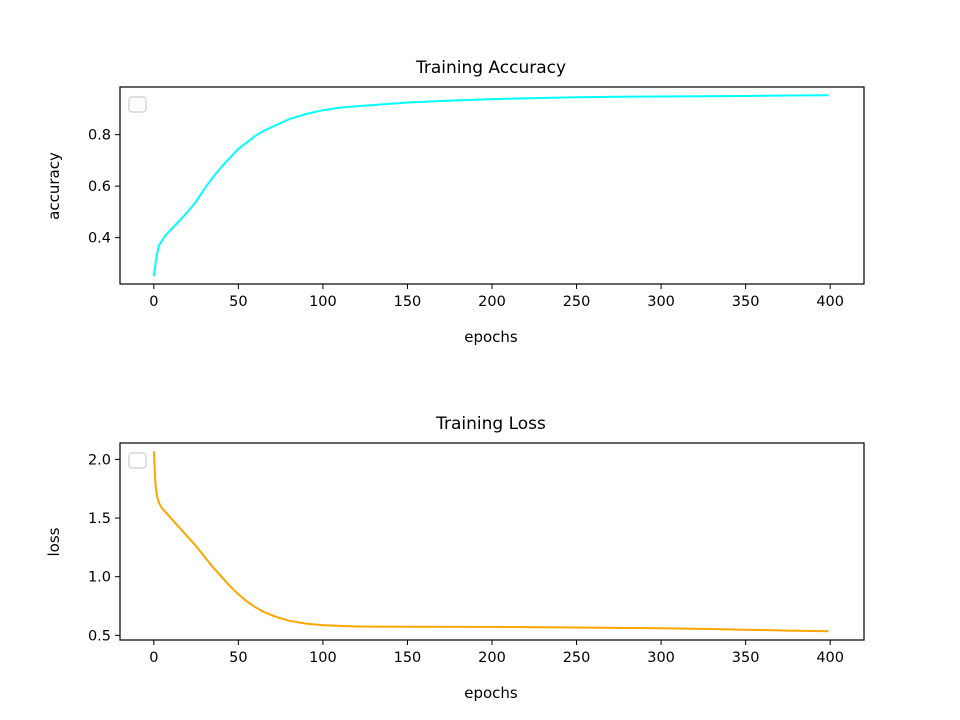 Image resolution: width=960 pixels, height=720 pixels. Describe the element at coordinates (153, 658) in the screenshot. I see `loss-xtick-label: 0` at that location.